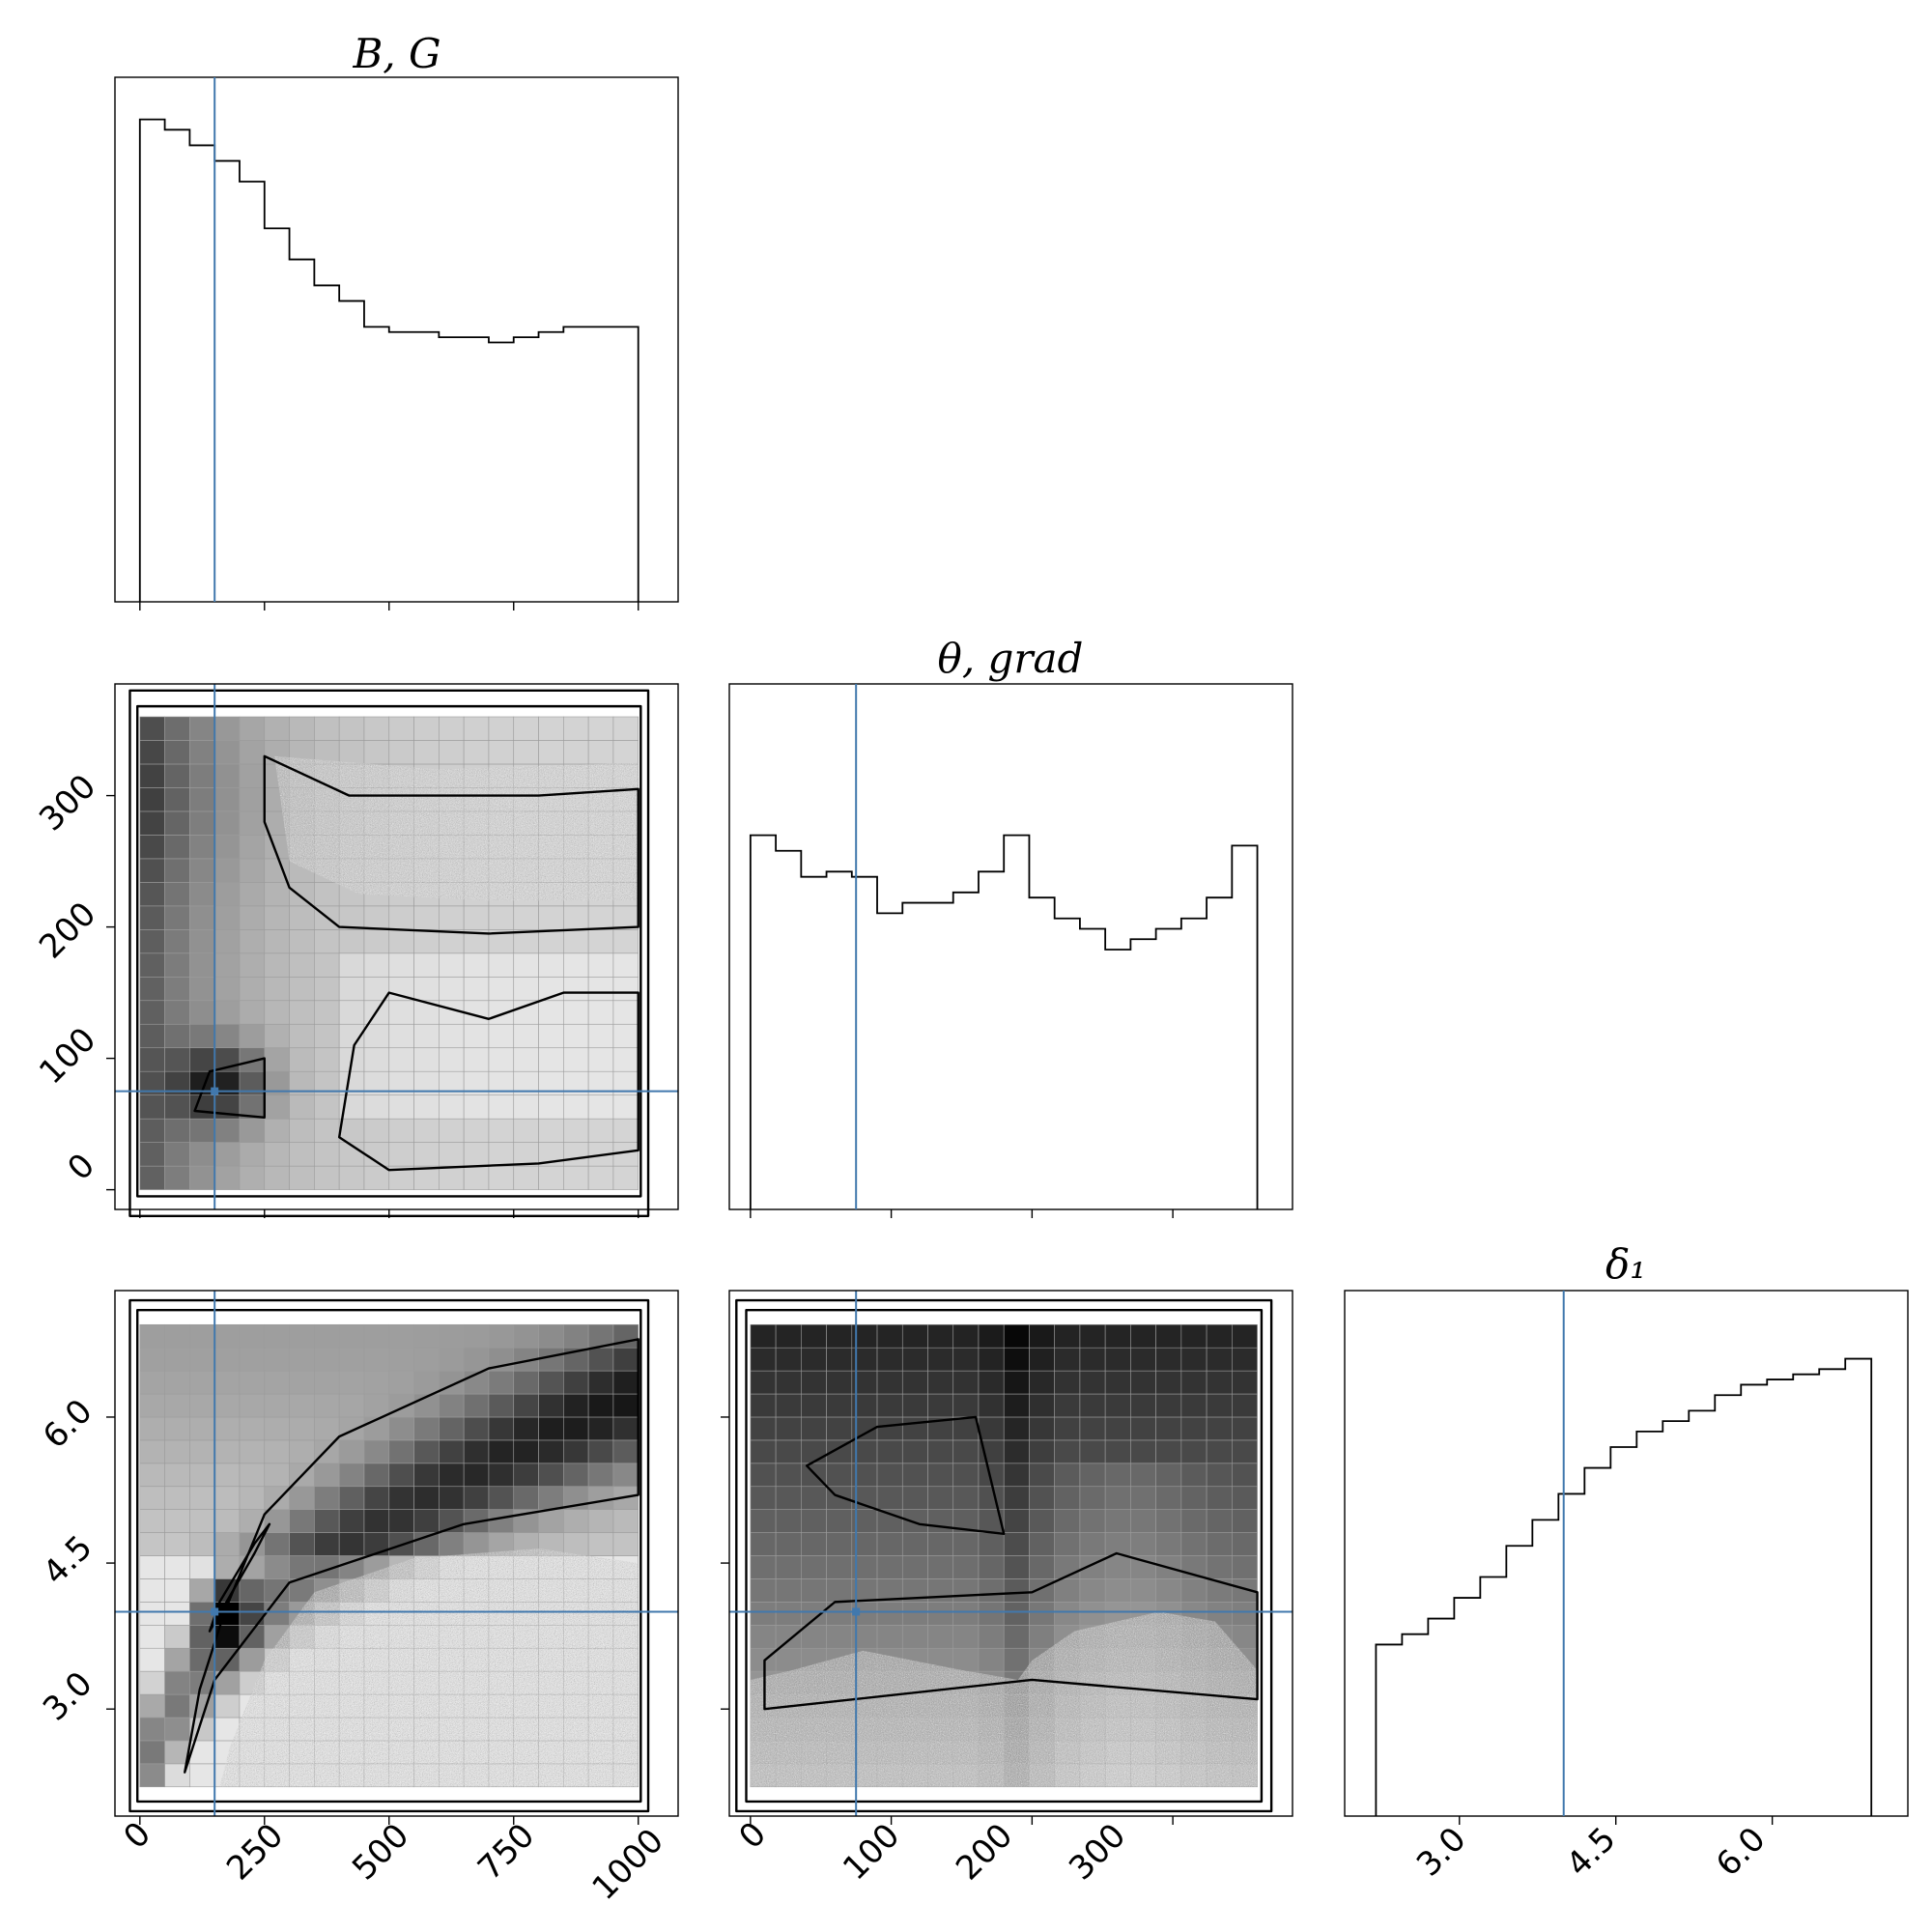 This screenshot has width=1932, height=1932. What do you see at coordinates (1011, 658) in the screenshot?
I see `title-theta: θ, grad` at bounding box center [1011, 658].